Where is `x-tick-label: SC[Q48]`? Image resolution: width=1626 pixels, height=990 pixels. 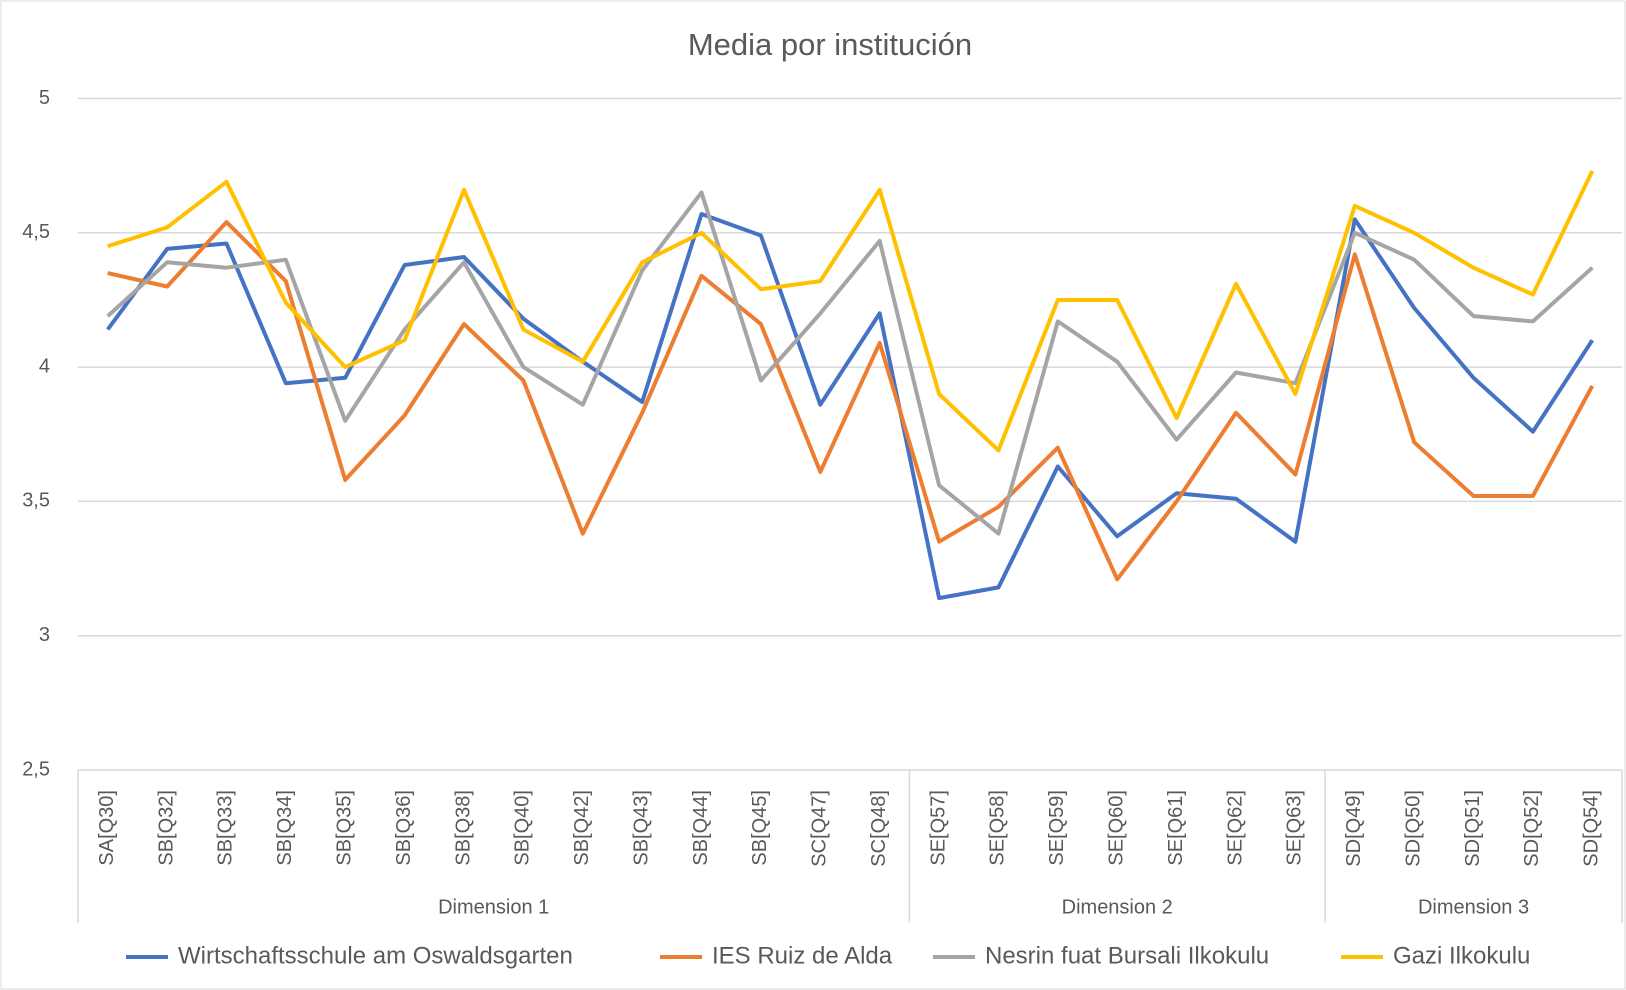 x-tick-label: SC[Q48] is located at coordinates (879, 828).